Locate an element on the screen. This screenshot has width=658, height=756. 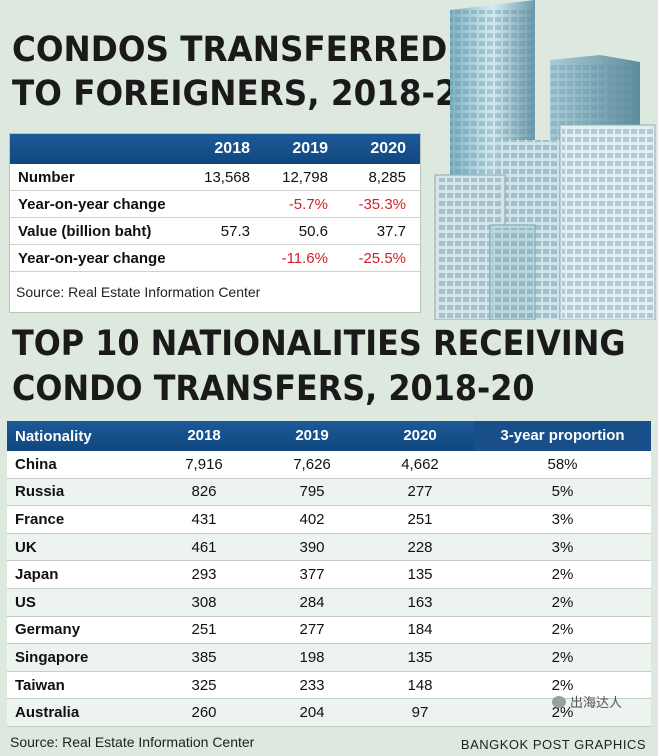
value-cell: 7,916 is located at coordinates (204, 464).